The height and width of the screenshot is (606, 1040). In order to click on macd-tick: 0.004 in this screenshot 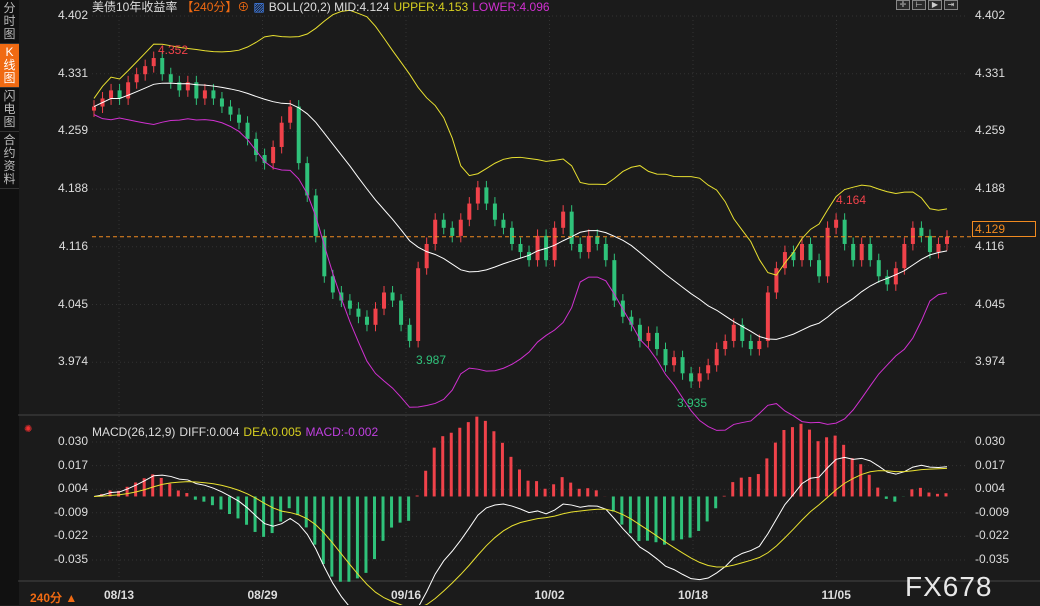, I will do `click(72, 488)`.